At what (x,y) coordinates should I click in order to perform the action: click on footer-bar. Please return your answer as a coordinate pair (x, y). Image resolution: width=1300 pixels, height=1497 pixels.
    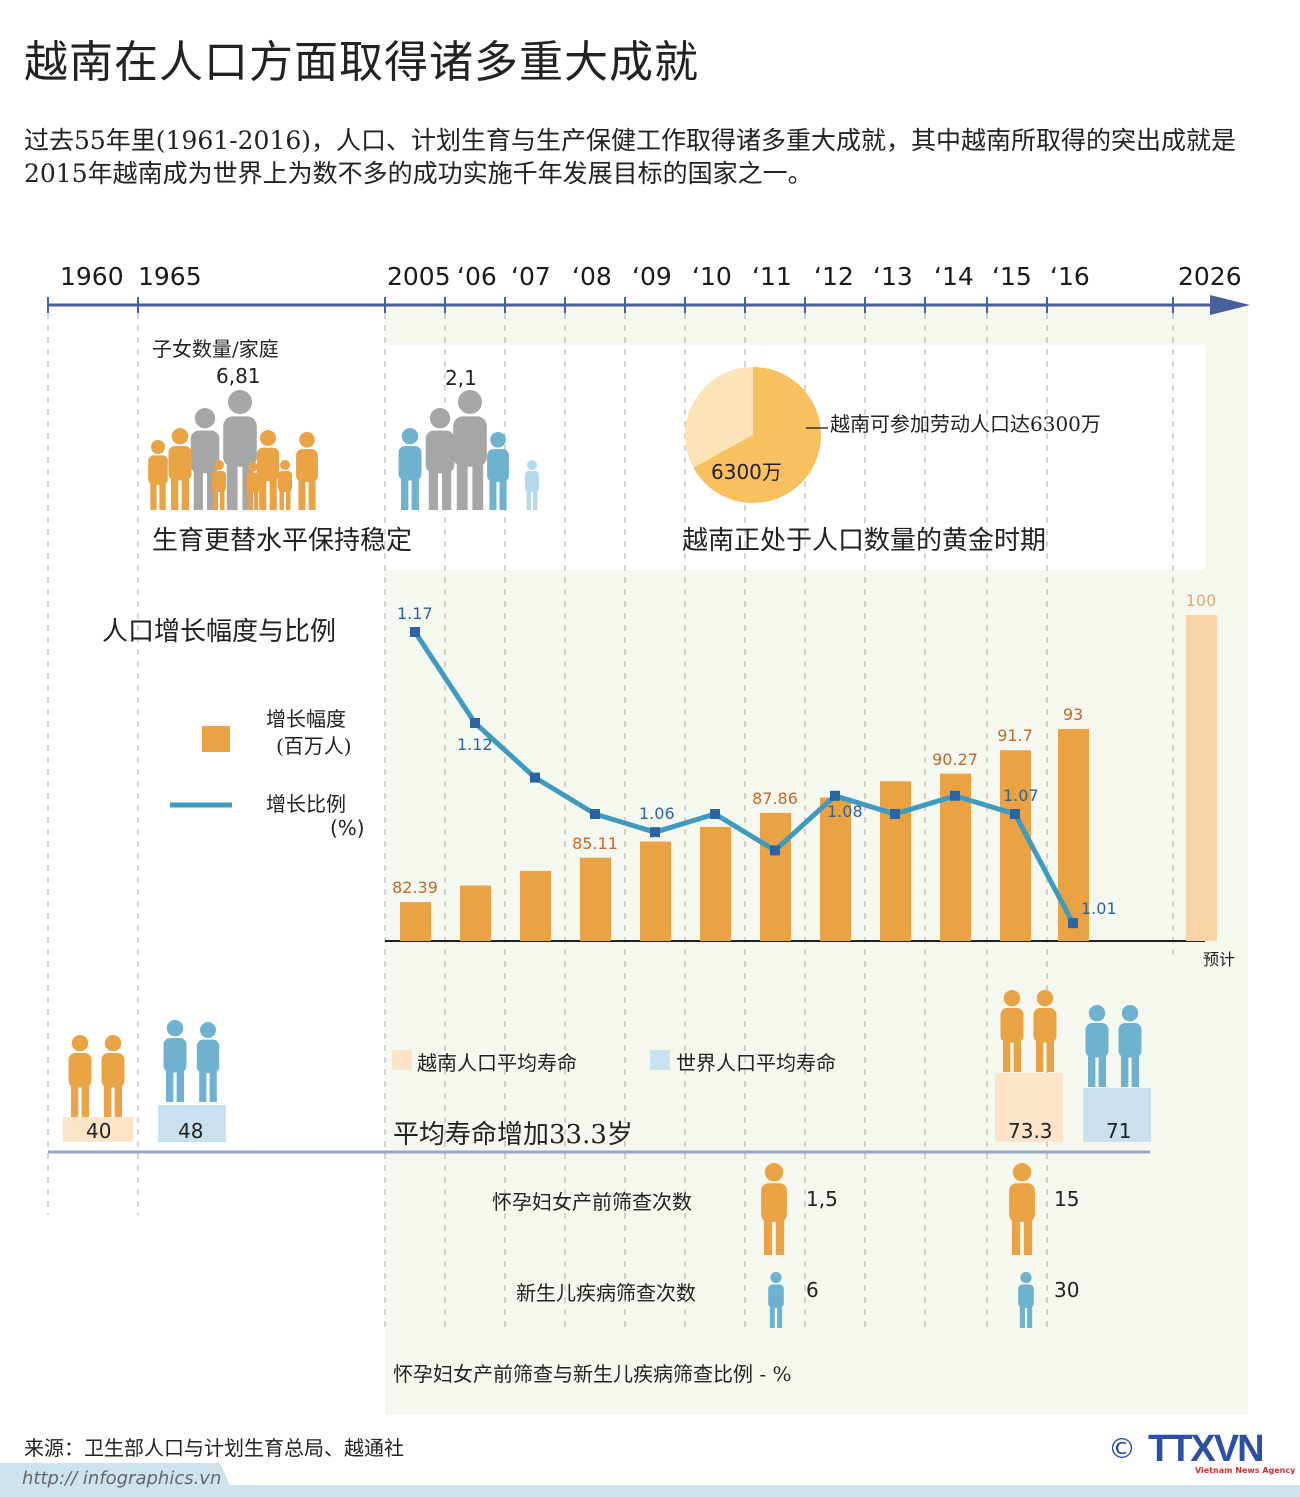
    Looking at the image, I should click on (650, 1491).